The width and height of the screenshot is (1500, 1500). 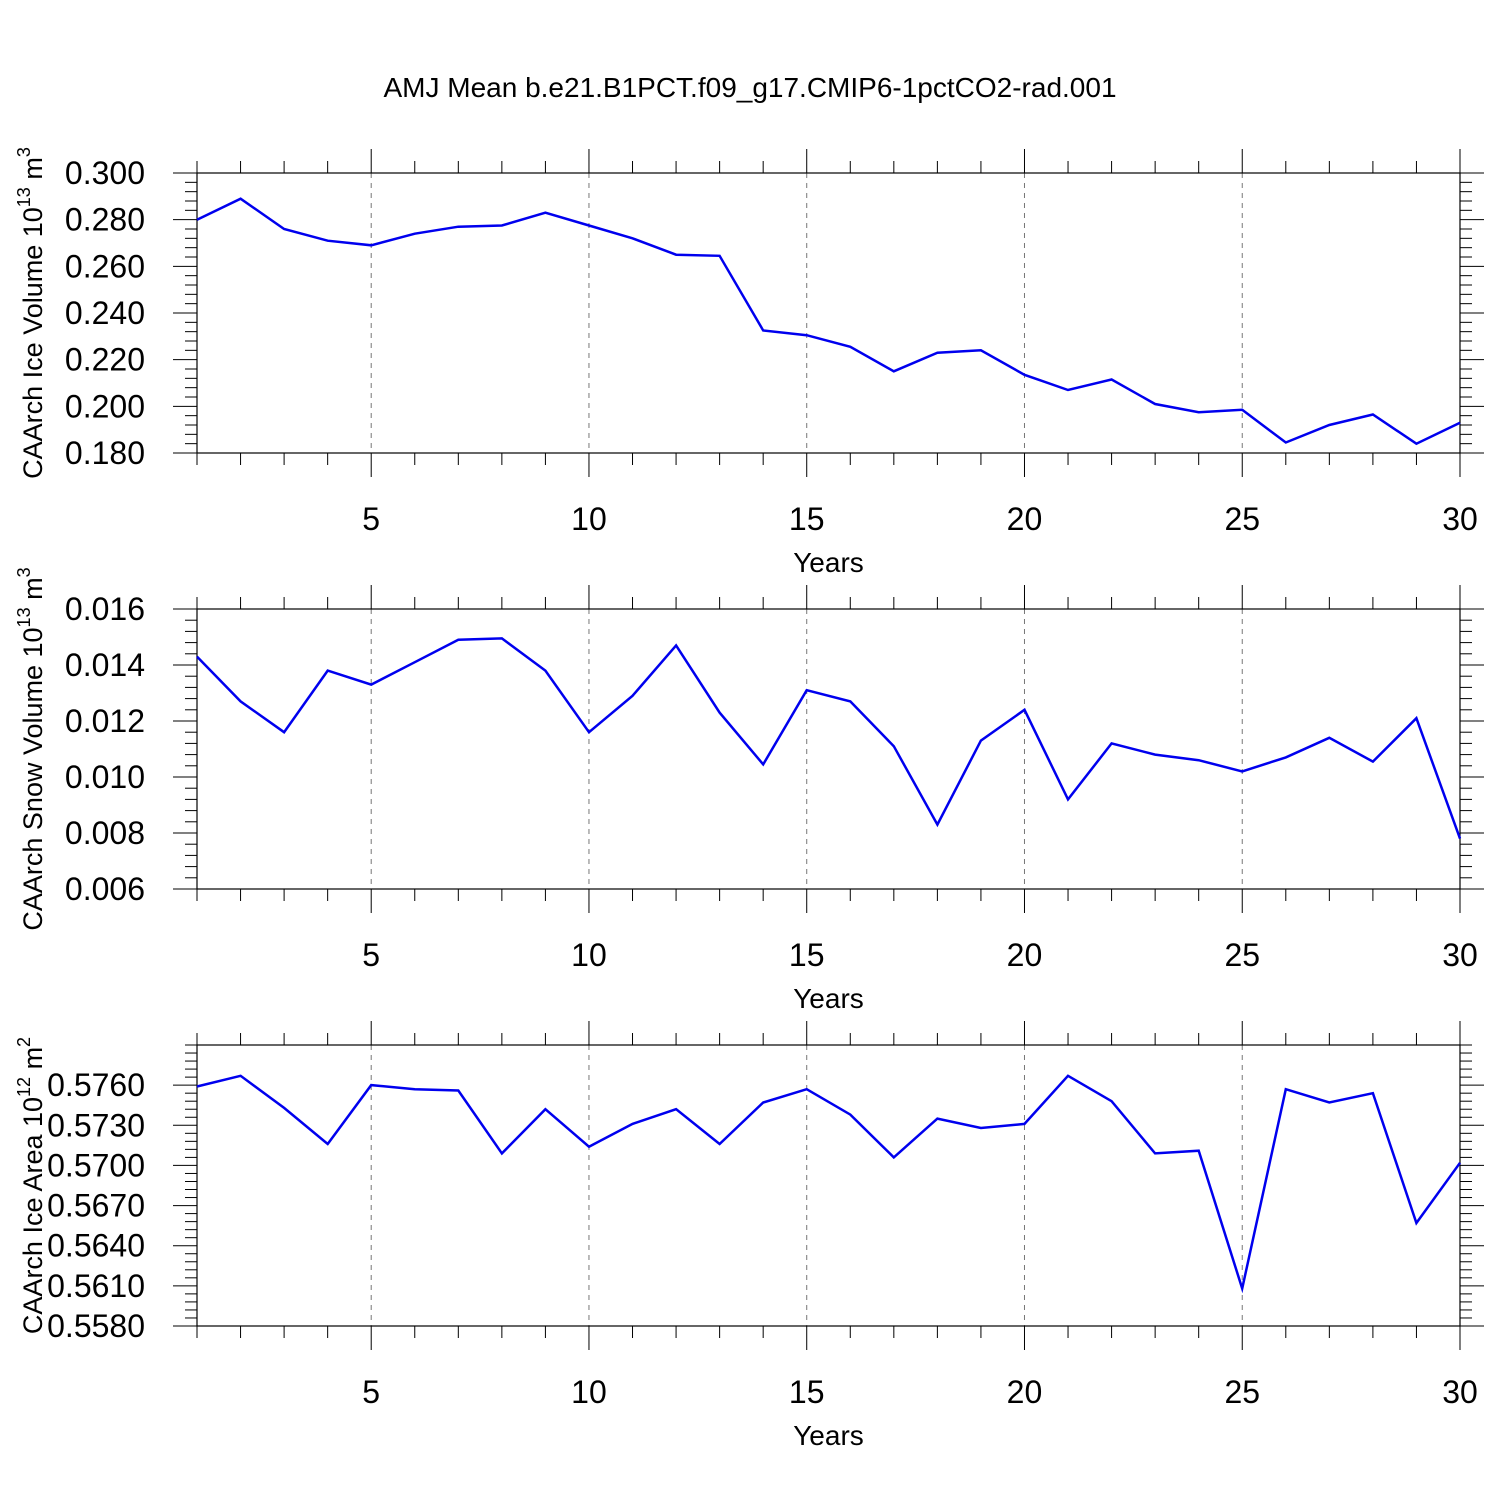 What do you see at coordinates (105, 665) in the screenshot?
I see `y-tick-label: 0.014` at bounding box center [105, 665].